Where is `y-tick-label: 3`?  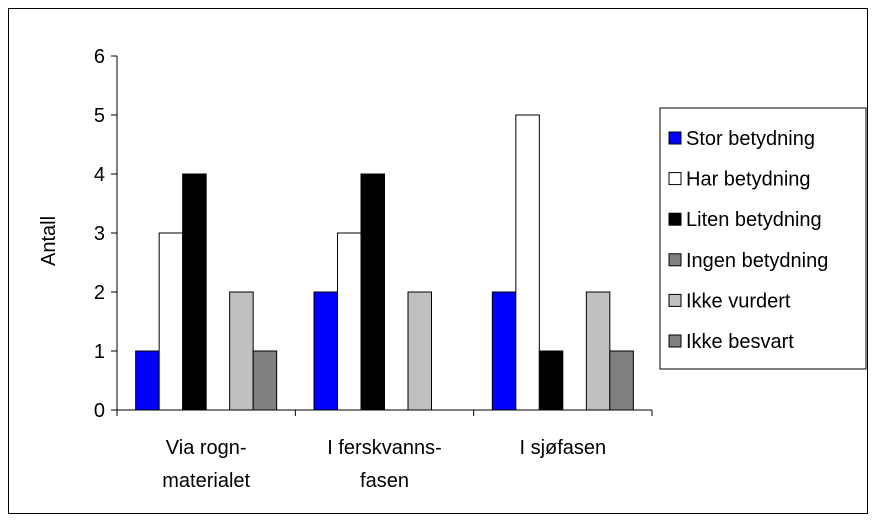 y-tick-label: 3 is located at coordinates (99, 234).